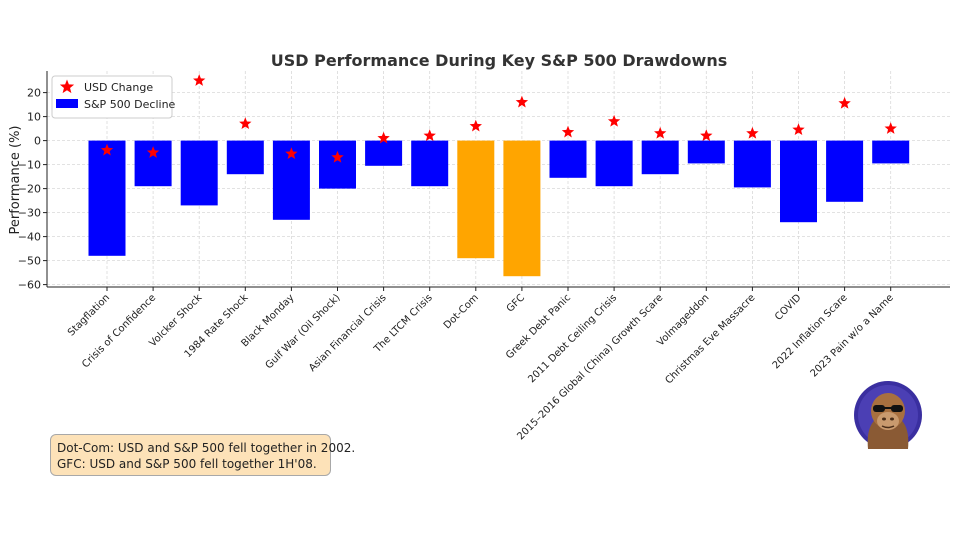 This screenshot has height=540, width=960. Describe the element at coordinates (29, 165) in the screenshot. I see `y-tick-label: −10` at that location.